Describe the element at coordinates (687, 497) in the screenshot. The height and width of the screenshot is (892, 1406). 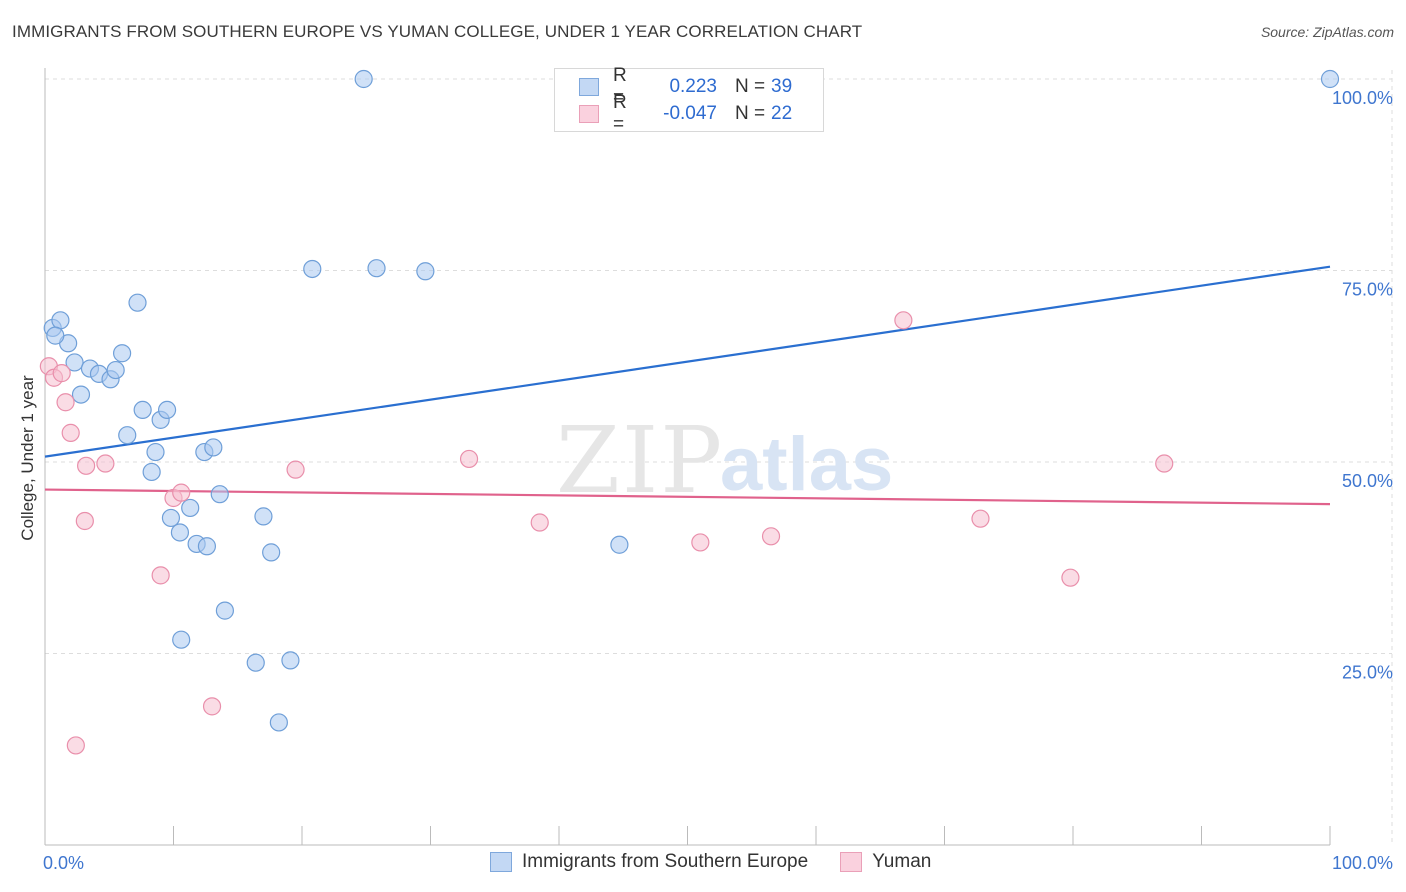
I see `trendline-series2` at that location.